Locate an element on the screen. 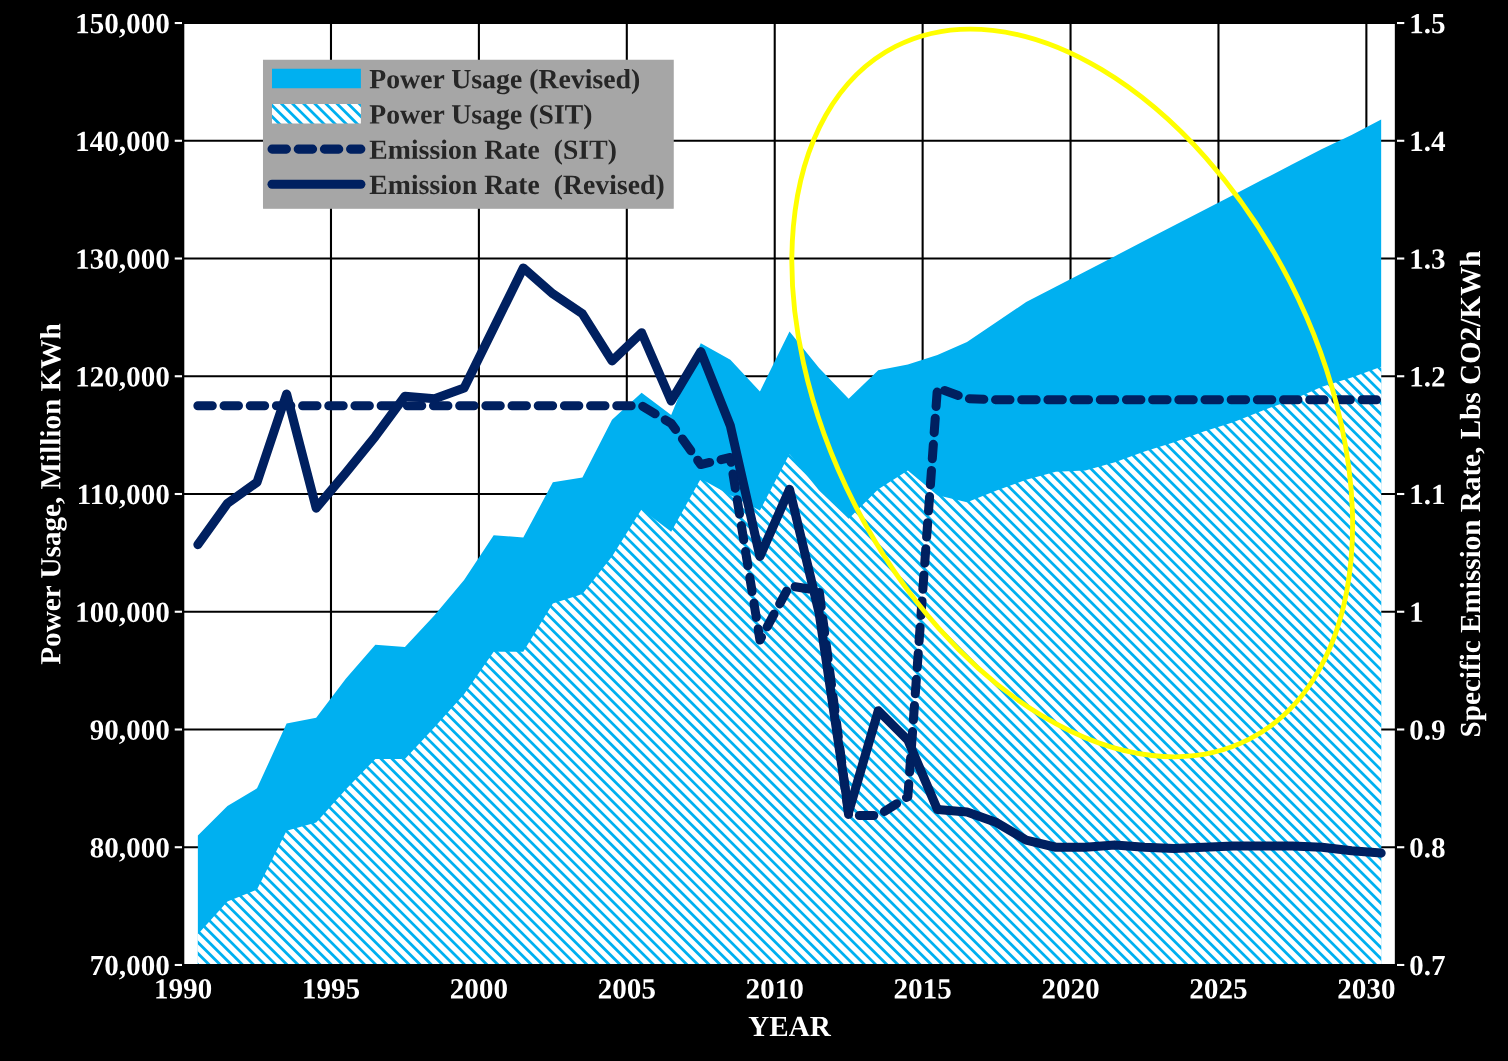 This screenshot has width=1508, height=1061. x-tick-label: 2025 is located at coordinates (1218, 989).